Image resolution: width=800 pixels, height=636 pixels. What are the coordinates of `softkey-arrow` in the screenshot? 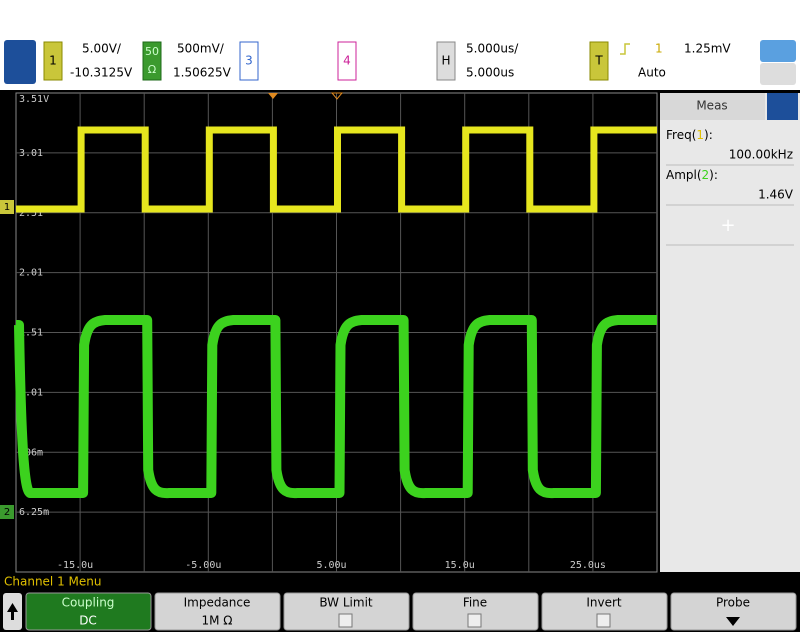 It's located at (733, 621).